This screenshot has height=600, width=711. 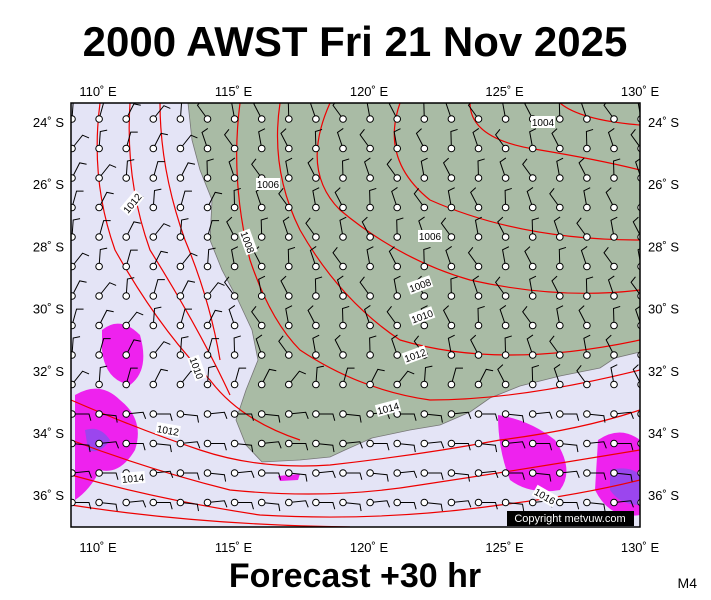 I want to click on lon-label: 115˚ E, so click(x=234, y=547).